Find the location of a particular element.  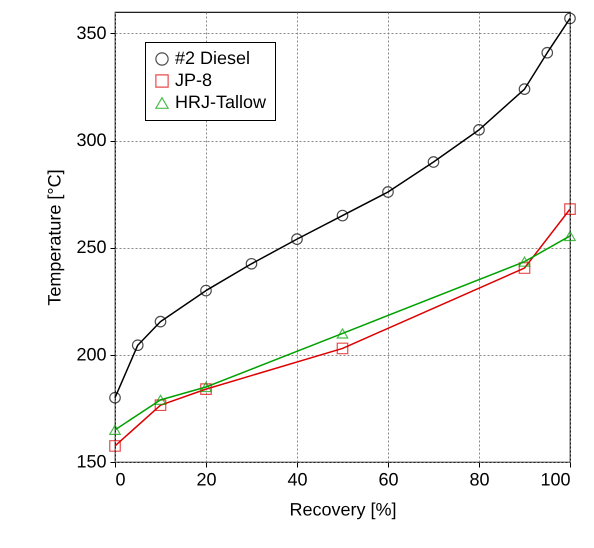

y-tick-label: 350 is located at coordinates (91, 32).